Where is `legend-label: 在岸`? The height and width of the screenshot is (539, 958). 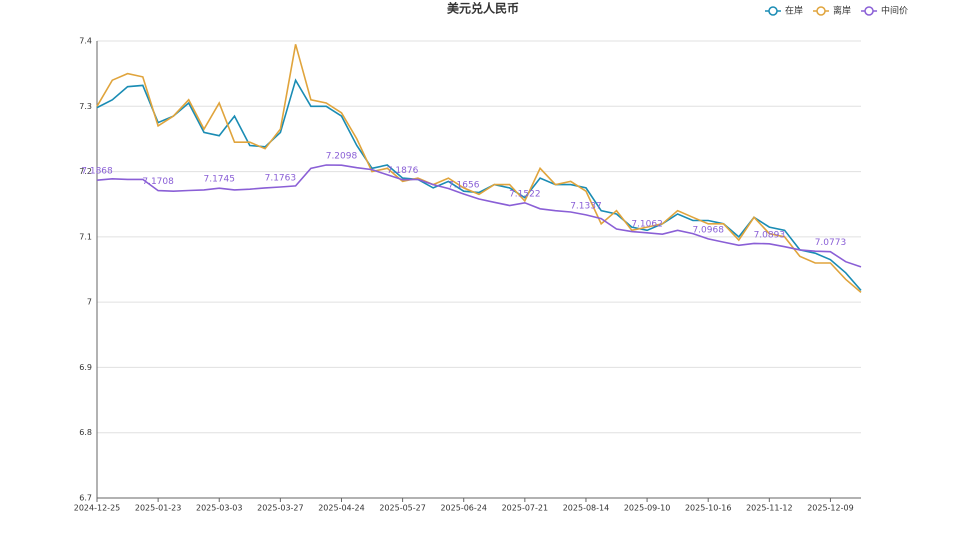
legend-label: 在岸 is located at coordinates (794, 11).